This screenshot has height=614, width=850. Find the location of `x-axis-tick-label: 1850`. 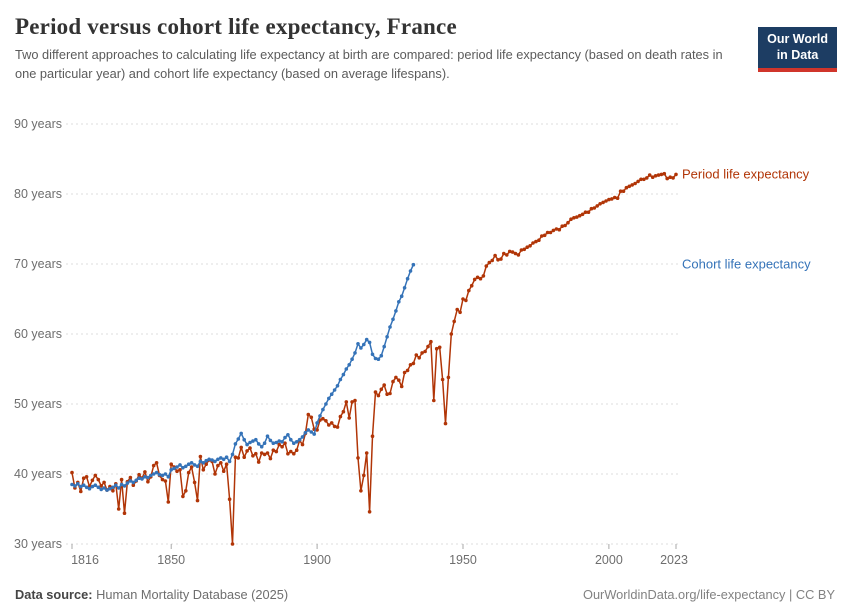

x-axis-tick-label: 1850 is located at coordinates (171, 560).